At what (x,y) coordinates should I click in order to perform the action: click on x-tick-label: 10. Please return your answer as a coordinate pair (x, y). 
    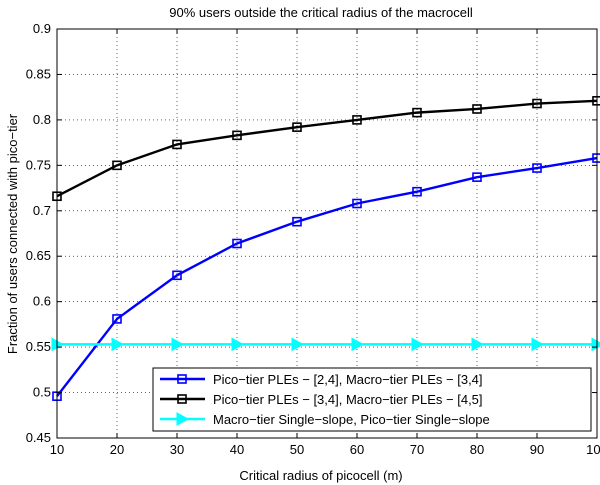
    Looking at the image, I should click on (57, 449).